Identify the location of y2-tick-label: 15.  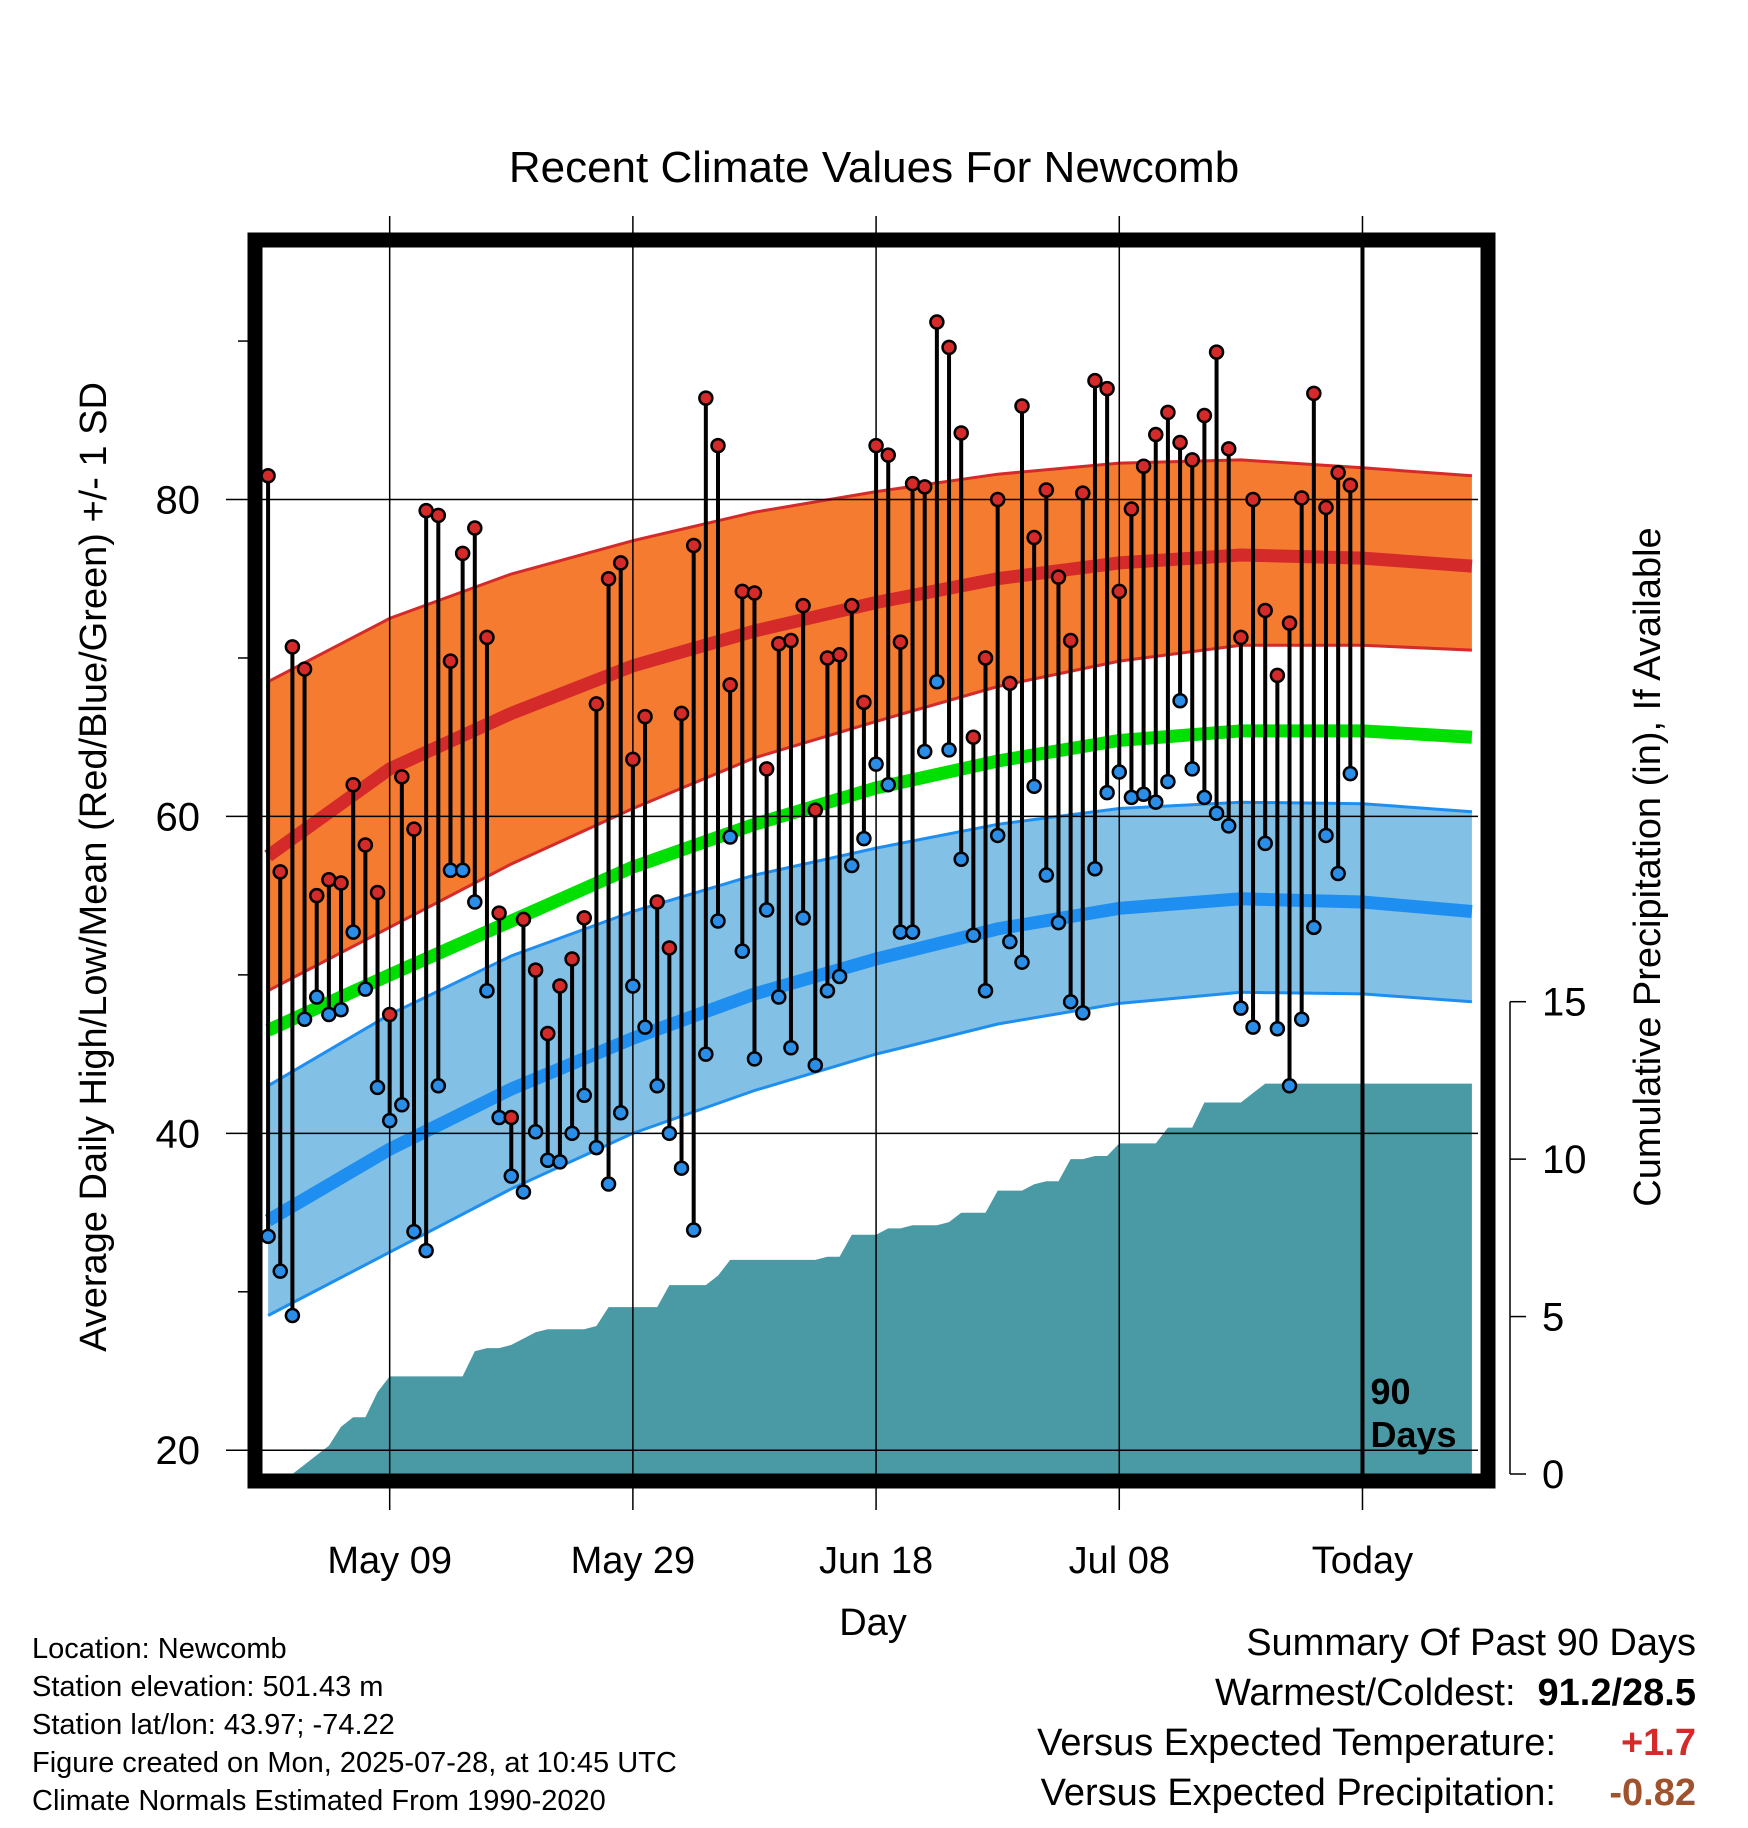
(1564, 1003).